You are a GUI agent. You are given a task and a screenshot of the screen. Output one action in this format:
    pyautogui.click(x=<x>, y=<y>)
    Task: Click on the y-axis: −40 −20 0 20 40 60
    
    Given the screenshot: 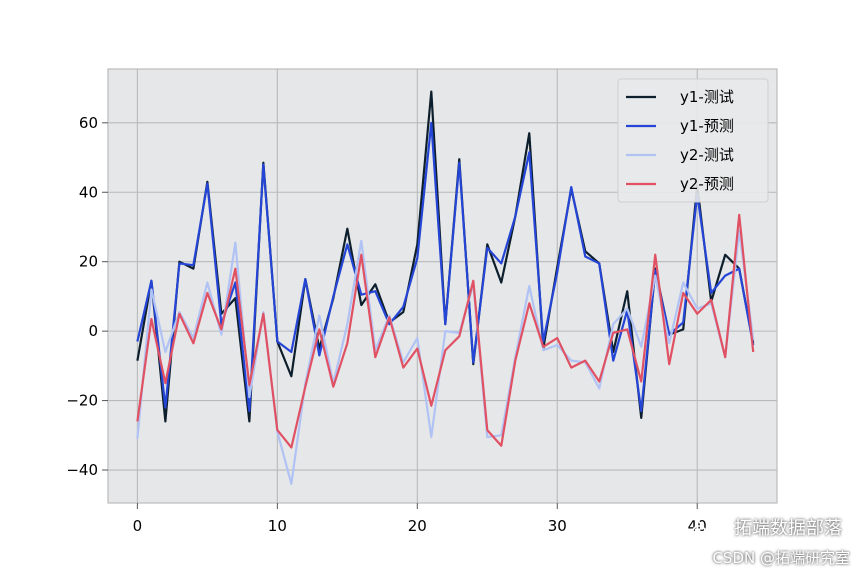 What is the action you would take?
    pyautogui.click(x=87, y=296)
    